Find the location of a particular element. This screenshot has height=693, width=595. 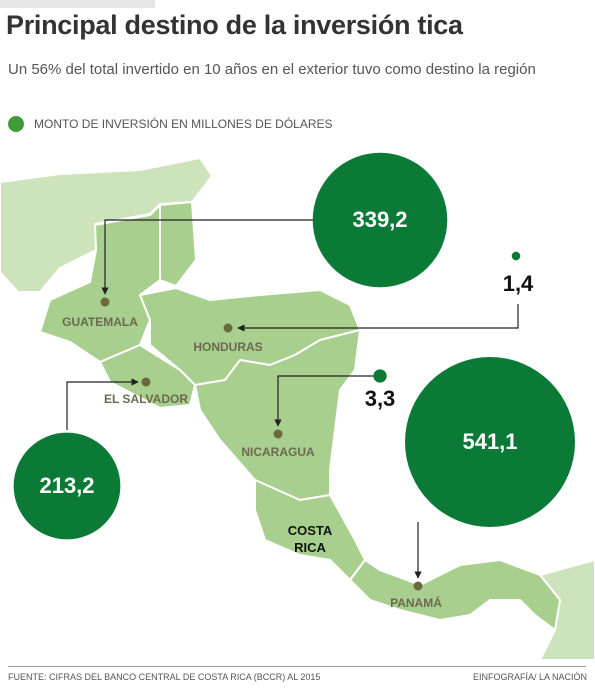

credit: EINFOGRAFÍA/ LA NACIÓN is located at coordinates (529, 677).